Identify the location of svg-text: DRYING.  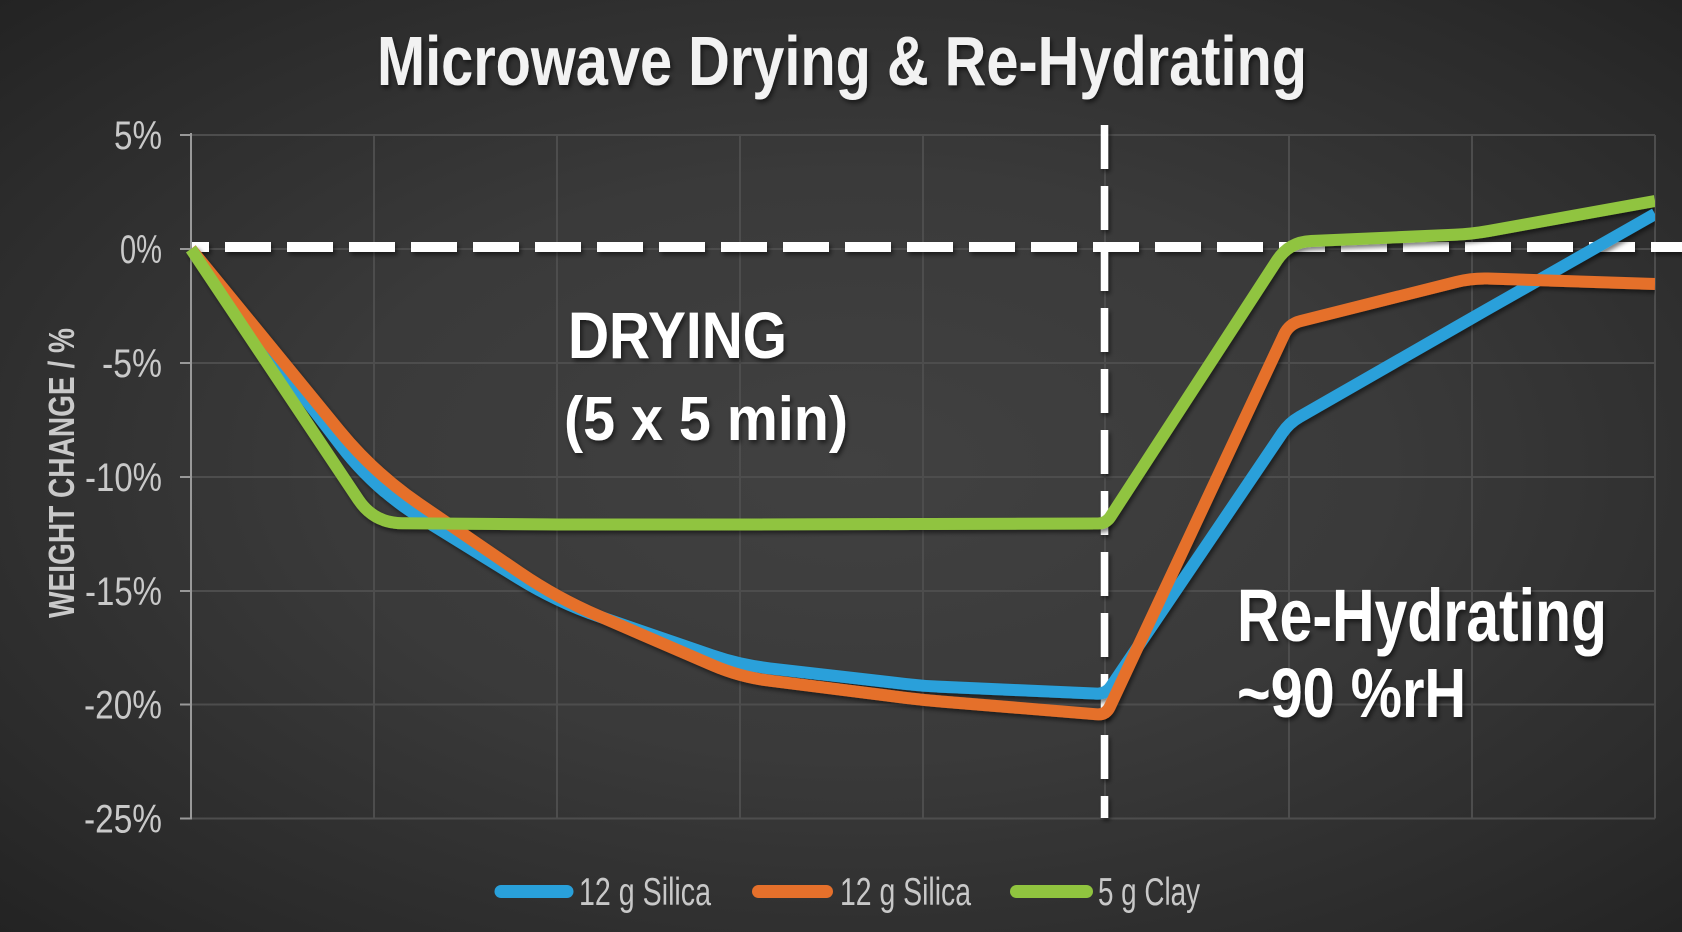
(677, 335).